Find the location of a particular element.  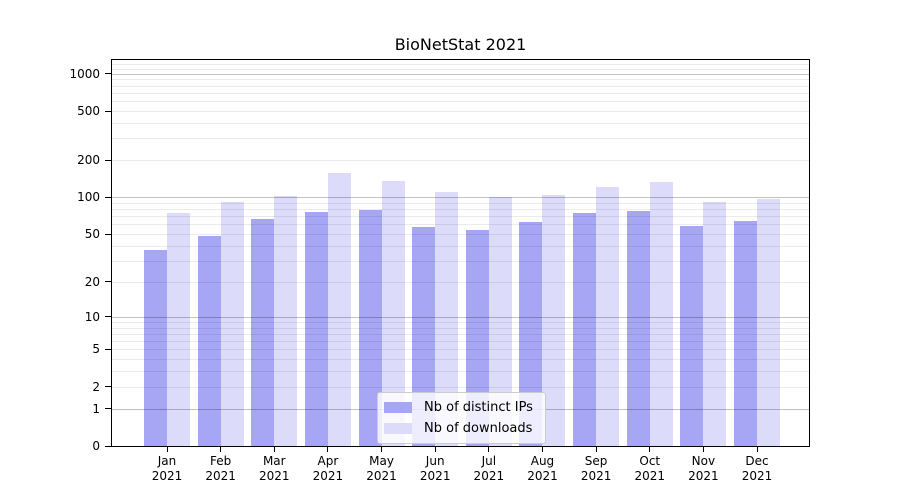

legend-entry-distinct-ips: Nb of distinct IPs is located at coordinates (458, 407).